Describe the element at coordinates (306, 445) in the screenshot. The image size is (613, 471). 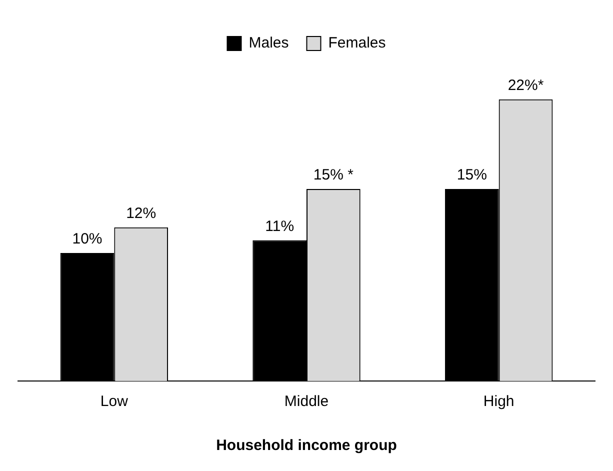
I see `x-axis-title: Household income group` at that location.